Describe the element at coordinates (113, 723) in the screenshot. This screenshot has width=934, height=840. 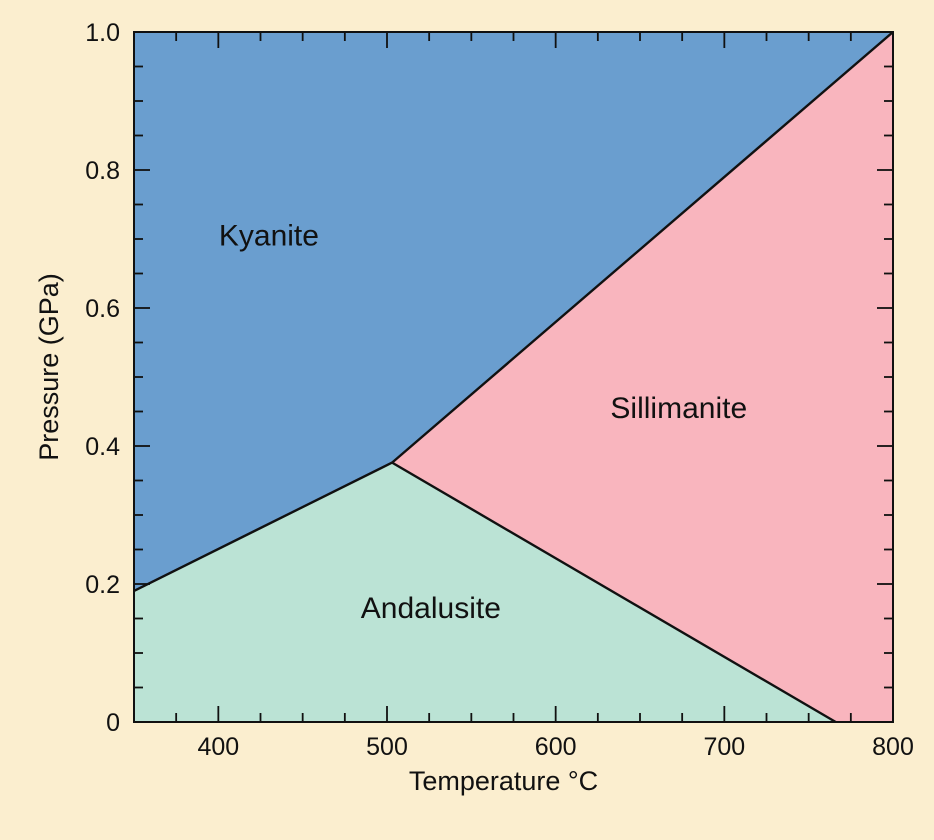
I see `y-tick-label: 0` at that location.